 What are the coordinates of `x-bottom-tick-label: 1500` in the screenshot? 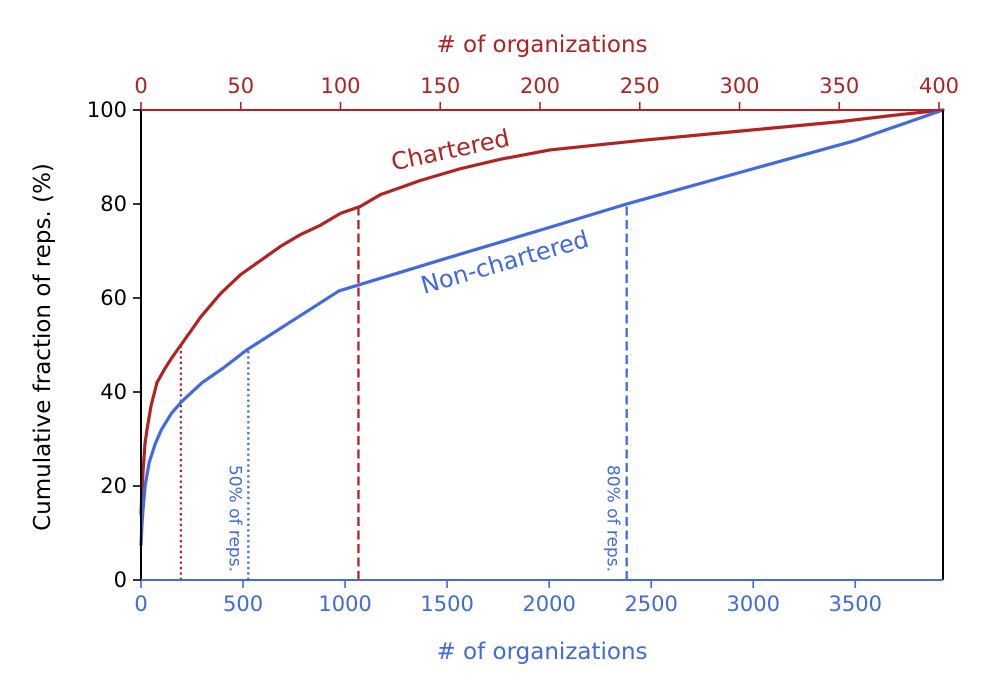 It's located at (446, 604).